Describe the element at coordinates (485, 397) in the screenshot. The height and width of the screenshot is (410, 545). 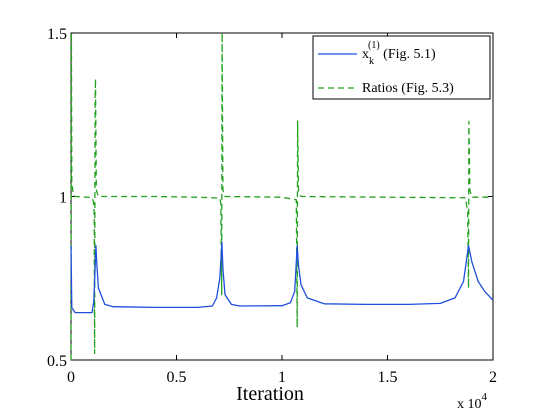
I see `x-multiplier-exponent: 4` at that location.